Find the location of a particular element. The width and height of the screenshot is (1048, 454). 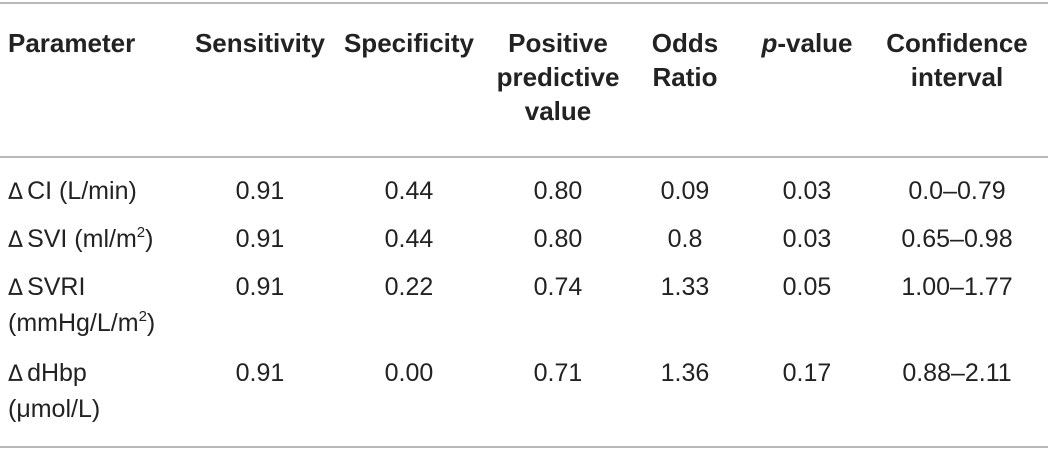

parameter-unit-line: (mmHg/L/m2) is located at coordinates (108, 323).